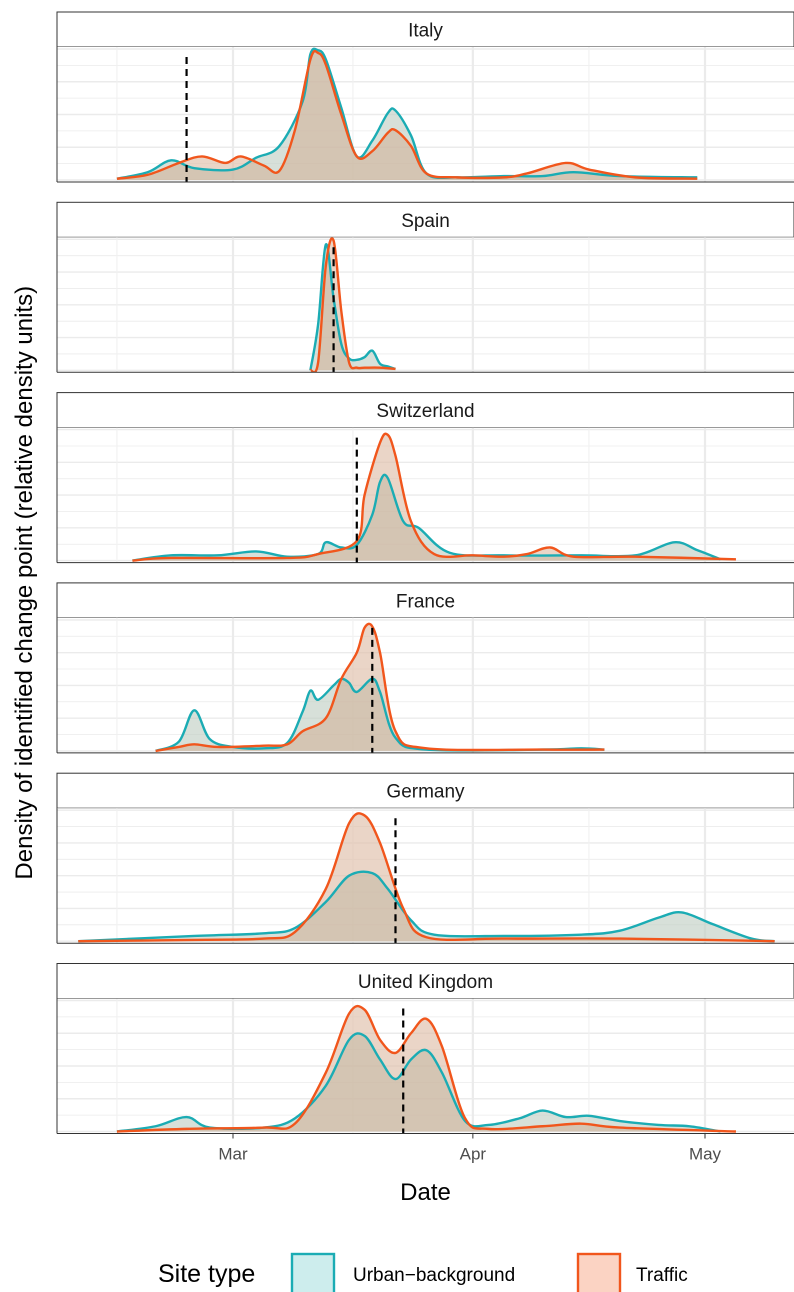 This screenshot has width=794, height=1292. What do you see at coordinates (313, 1272) in the screenshot?
I see `urban-legend-key` at bounding box center [313, 1272].